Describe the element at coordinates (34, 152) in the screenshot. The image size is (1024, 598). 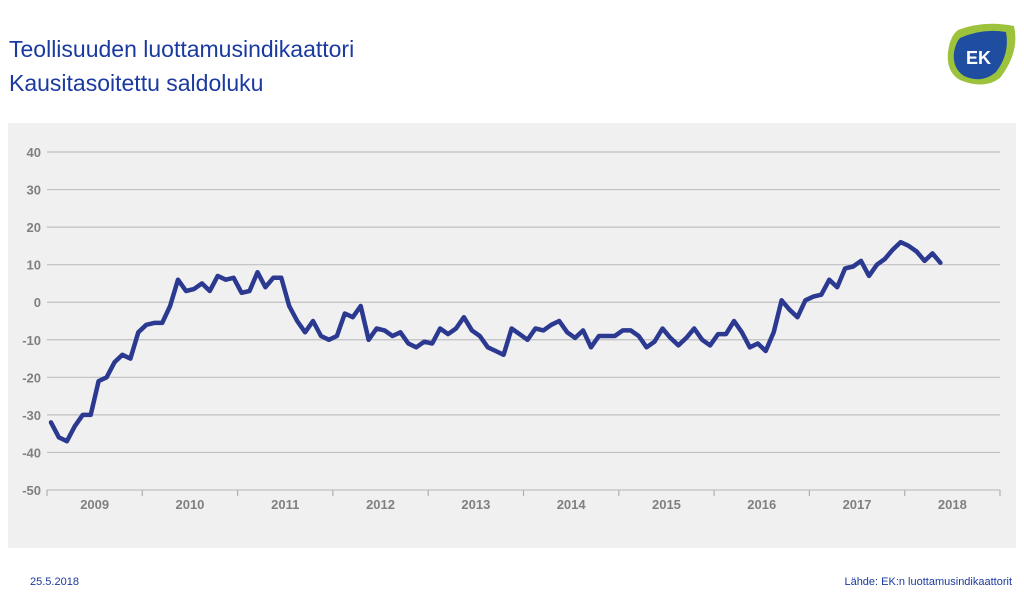
I see `y-tick-label: 40` at that location.